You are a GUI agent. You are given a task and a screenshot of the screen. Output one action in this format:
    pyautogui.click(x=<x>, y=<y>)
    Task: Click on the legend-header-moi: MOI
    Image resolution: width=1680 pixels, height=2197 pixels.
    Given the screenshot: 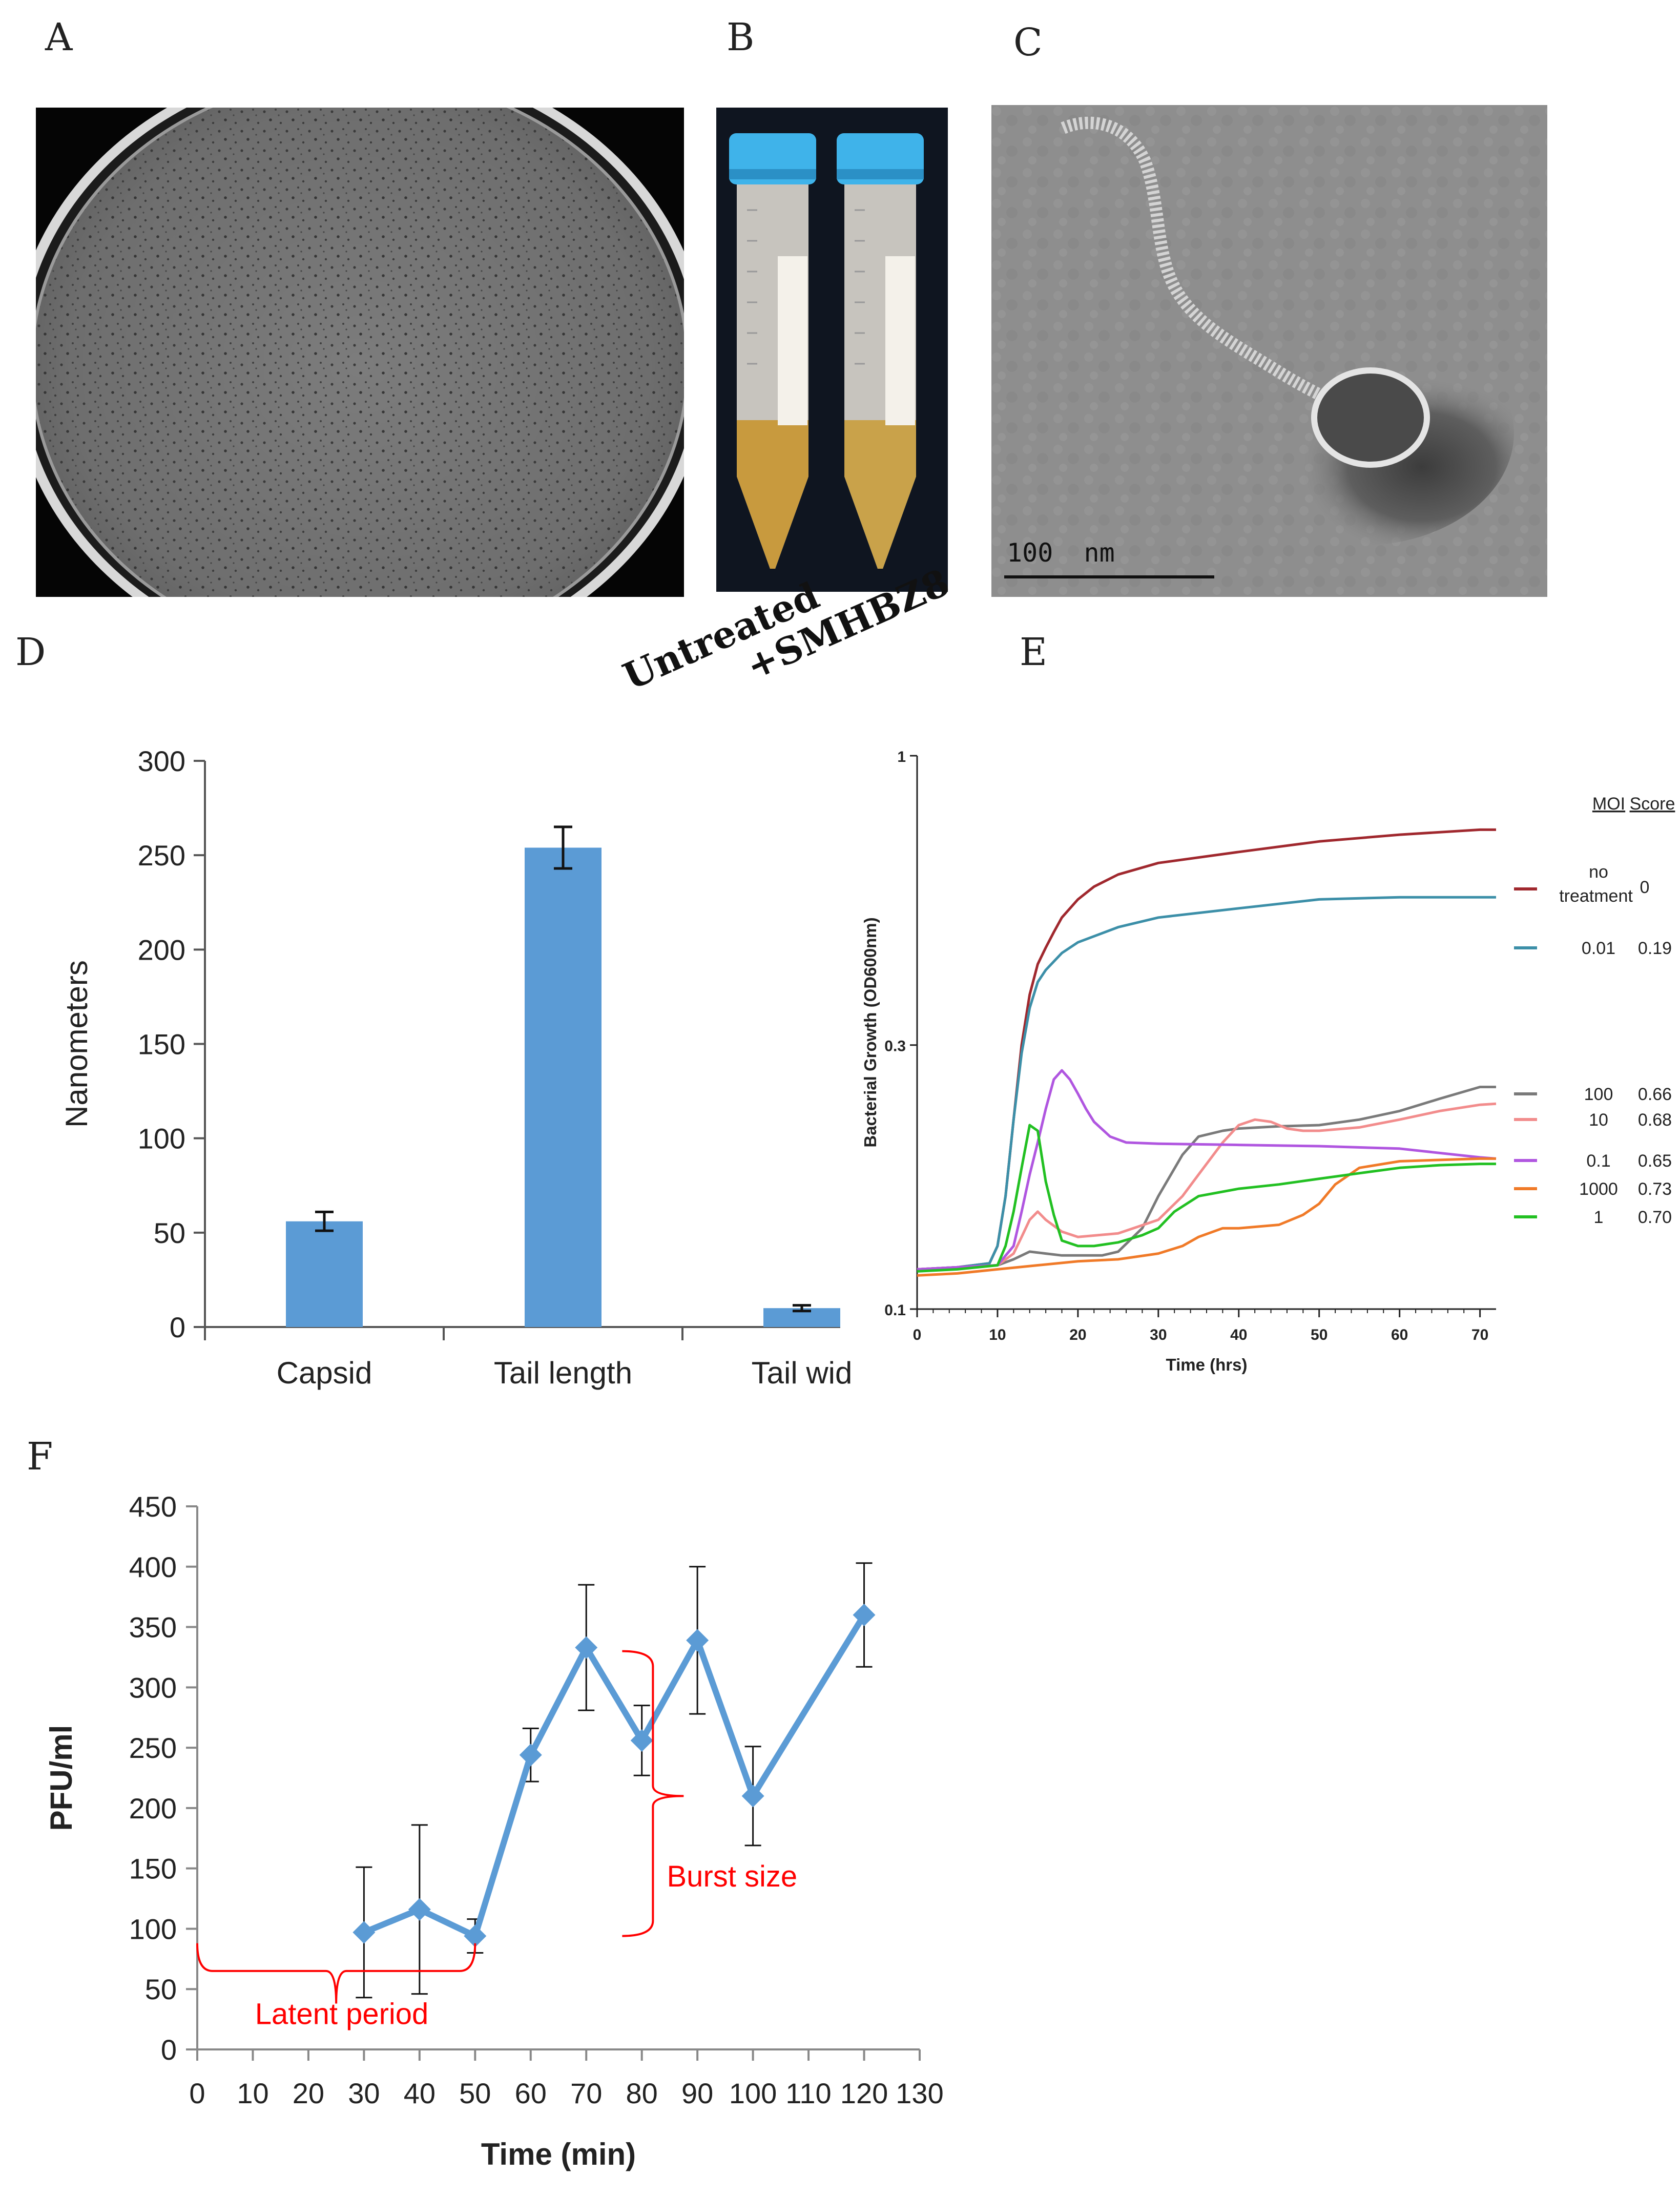 What is the action you would take?
    pyautogui.click(x=1608, y=804)
    